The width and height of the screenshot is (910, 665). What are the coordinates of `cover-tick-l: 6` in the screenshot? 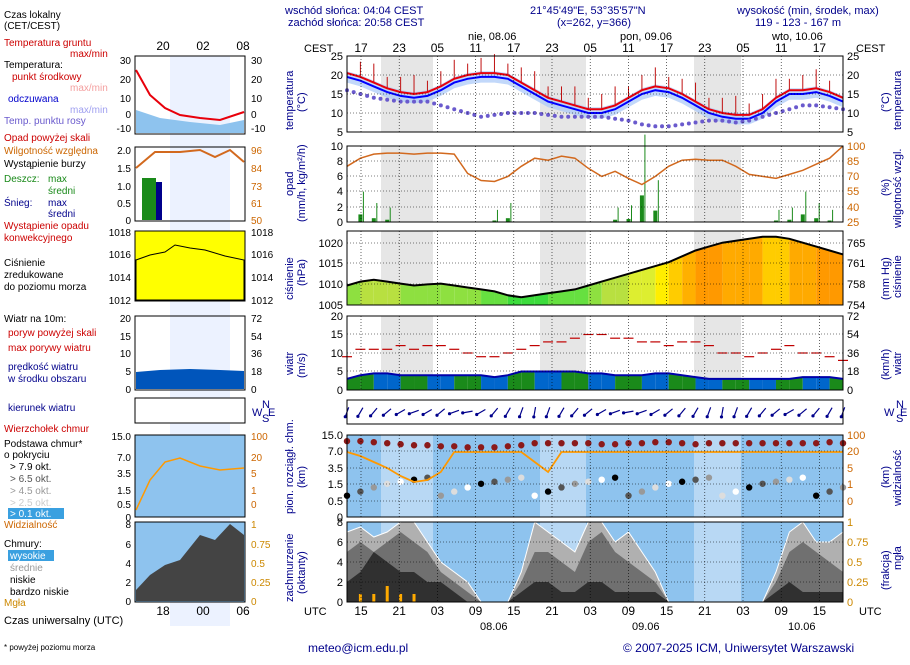 It's located at (340, 543).